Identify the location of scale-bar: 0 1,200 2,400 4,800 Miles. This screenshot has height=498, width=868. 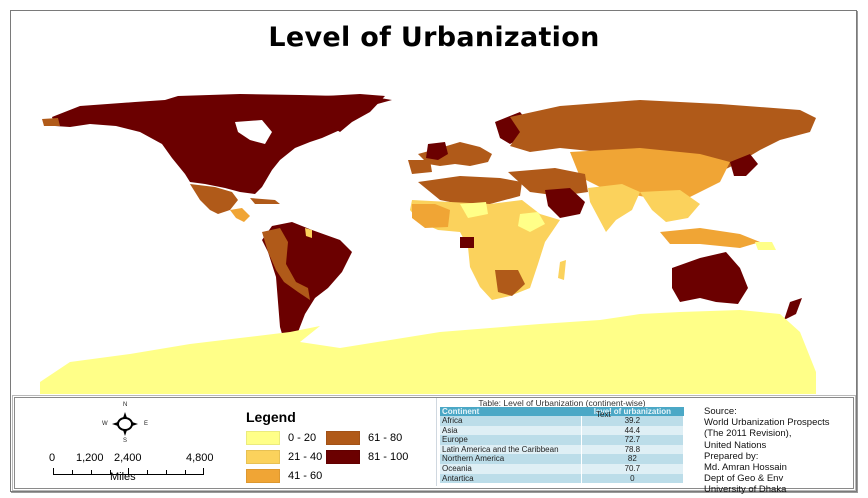
(134, 468).